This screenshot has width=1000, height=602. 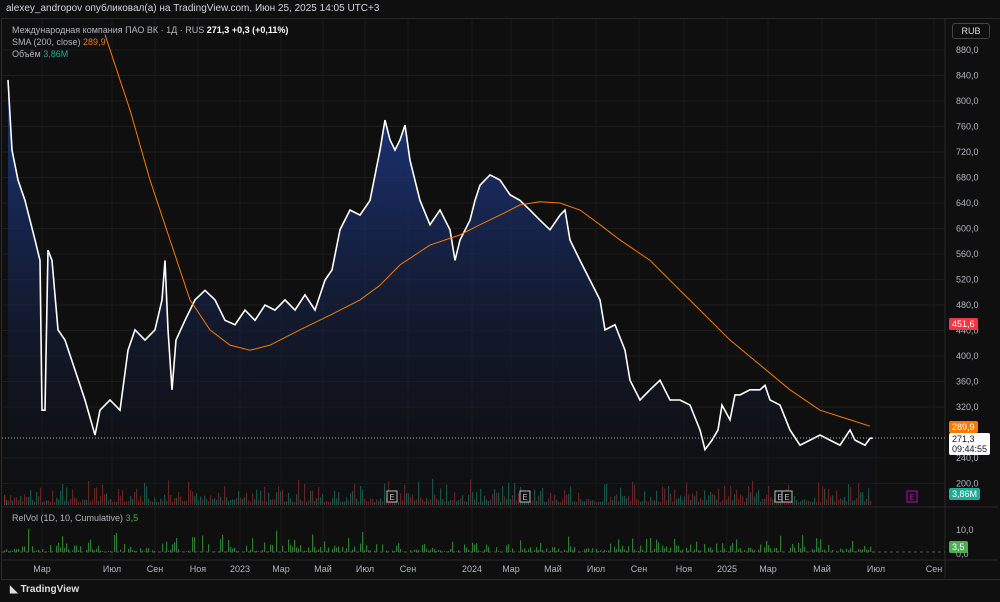 What do you see at coordinates (365, 569) in the screenshot?
I see `x-tick-label: Июл` at bounding box center [365, 569].